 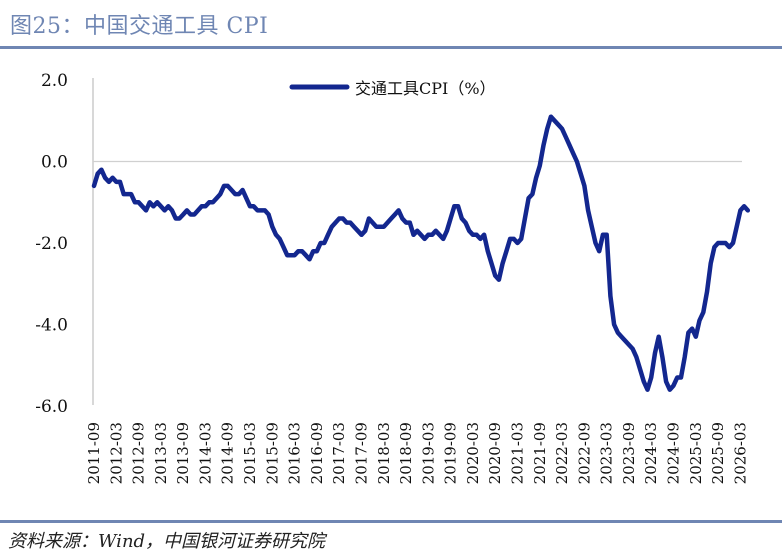 I want to click on x-tick-label: 2017-03, so click(x=339, y=453).